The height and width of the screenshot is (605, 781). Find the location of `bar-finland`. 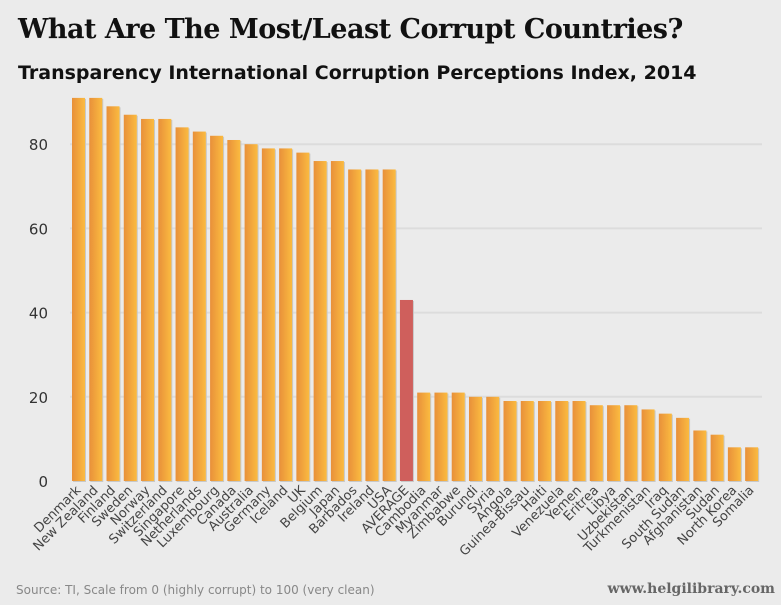

bar-finland is located at coordinates (113, 293).